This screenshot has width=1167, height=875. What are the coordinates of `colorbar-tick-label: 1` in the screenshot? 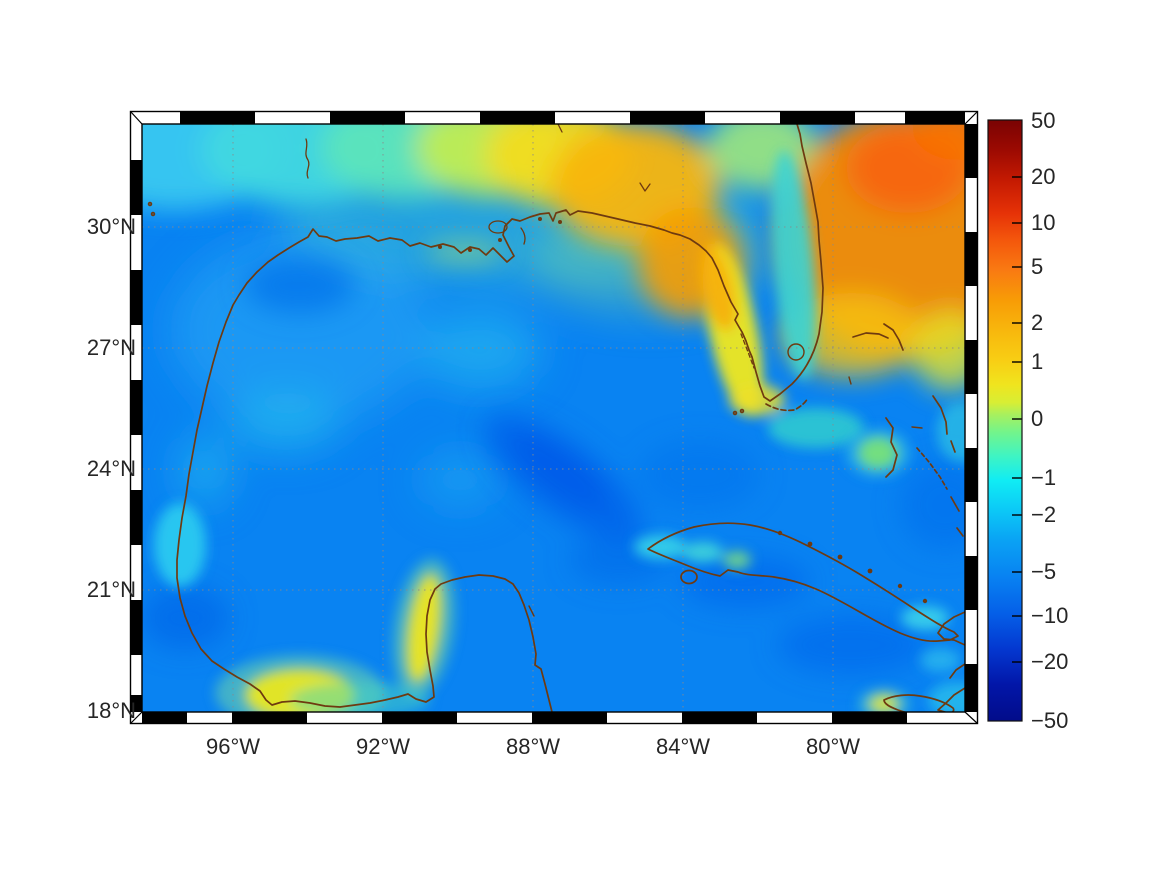 It's located at (1037, 361).